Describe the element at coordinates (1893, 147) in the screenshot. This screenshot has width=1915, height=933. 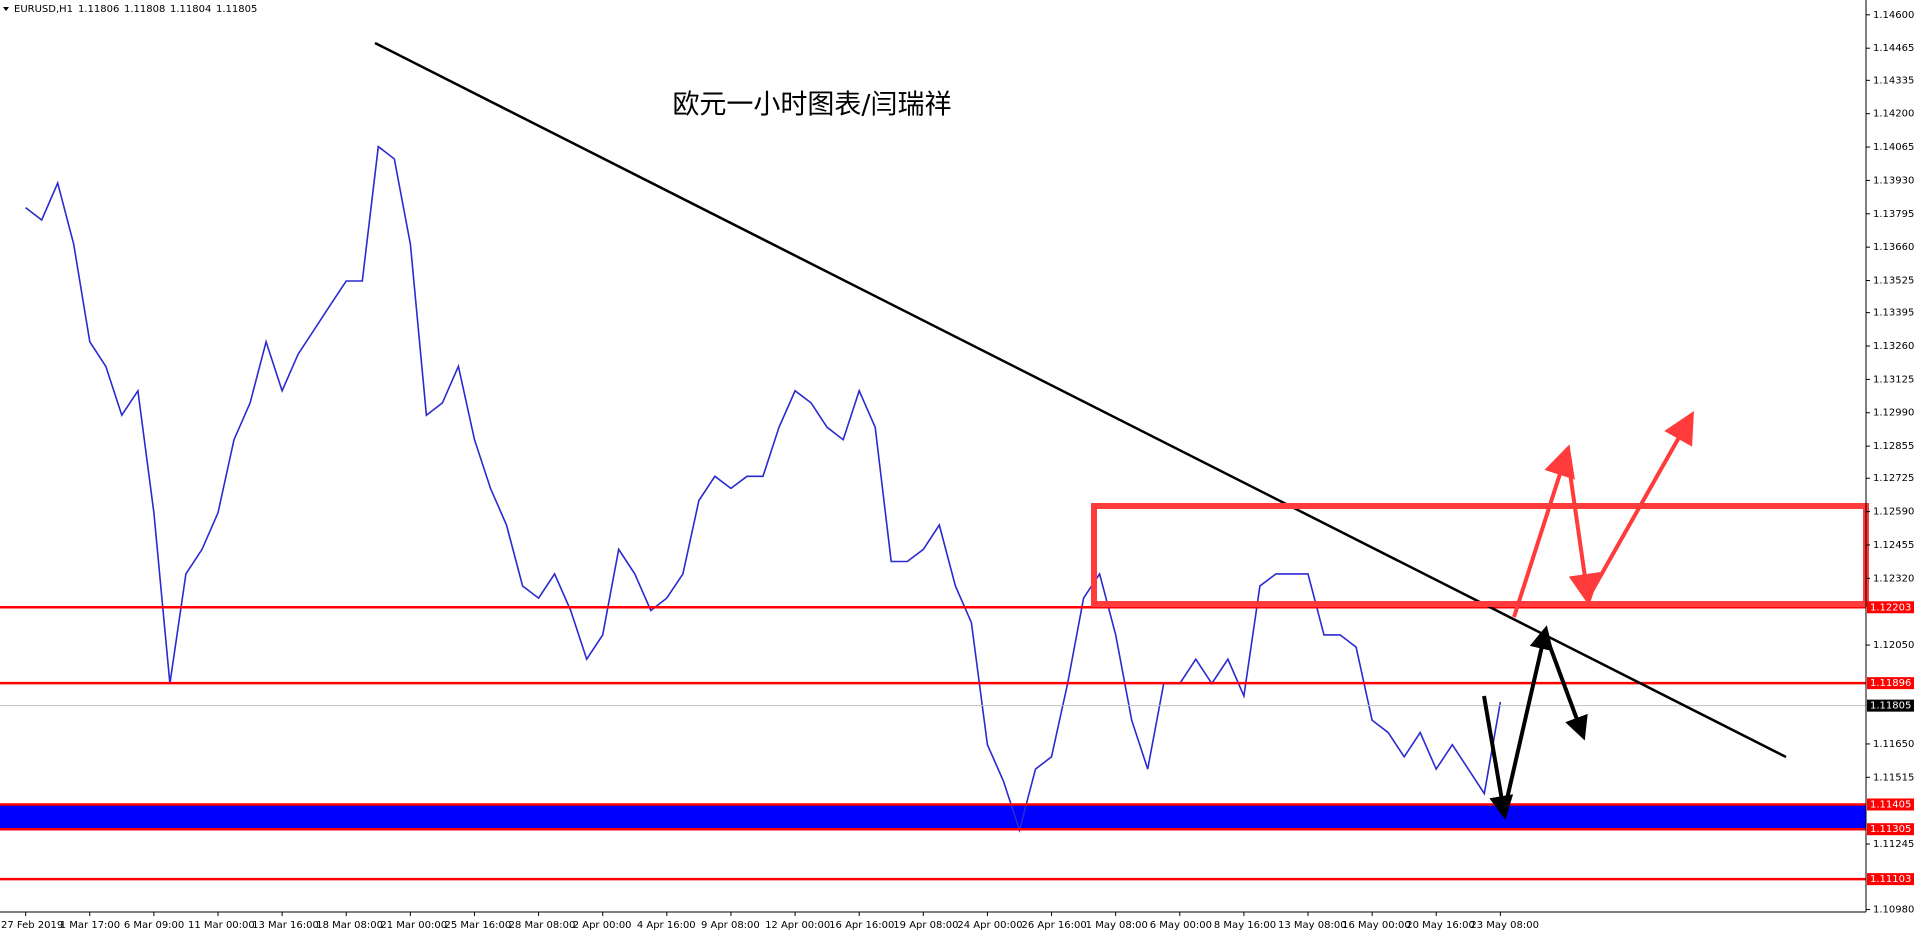
I see `y-tick-label: 1.14065` at that location.